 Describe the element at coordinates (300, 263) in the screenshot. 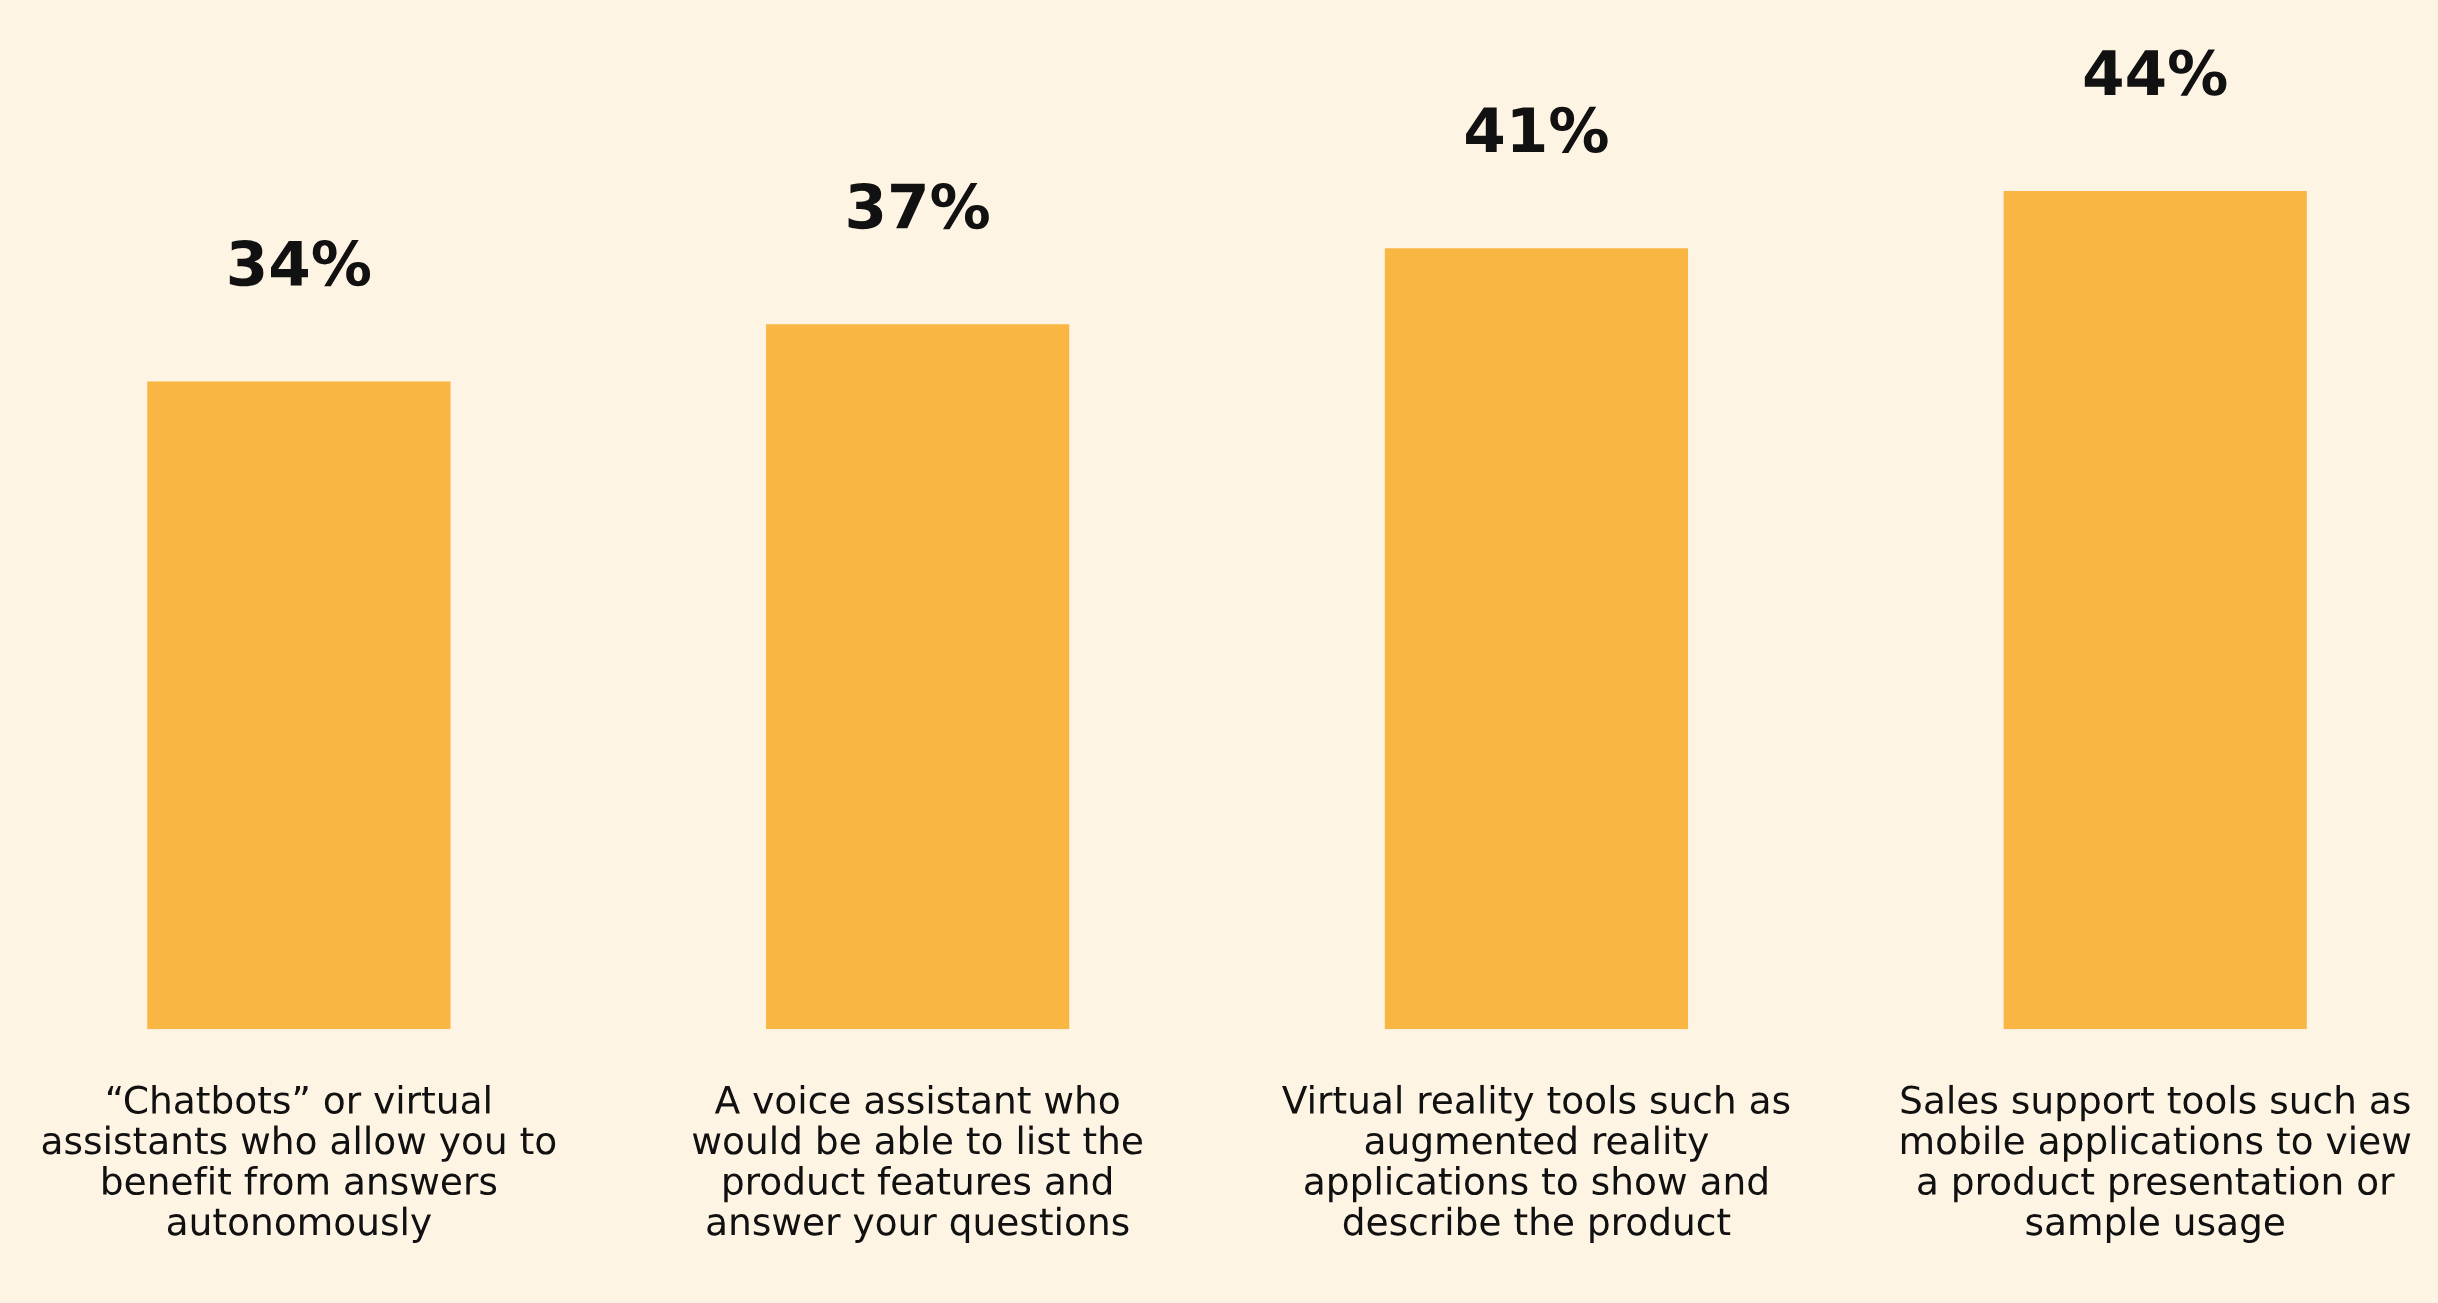

I see `data-label: 34%` at that location.